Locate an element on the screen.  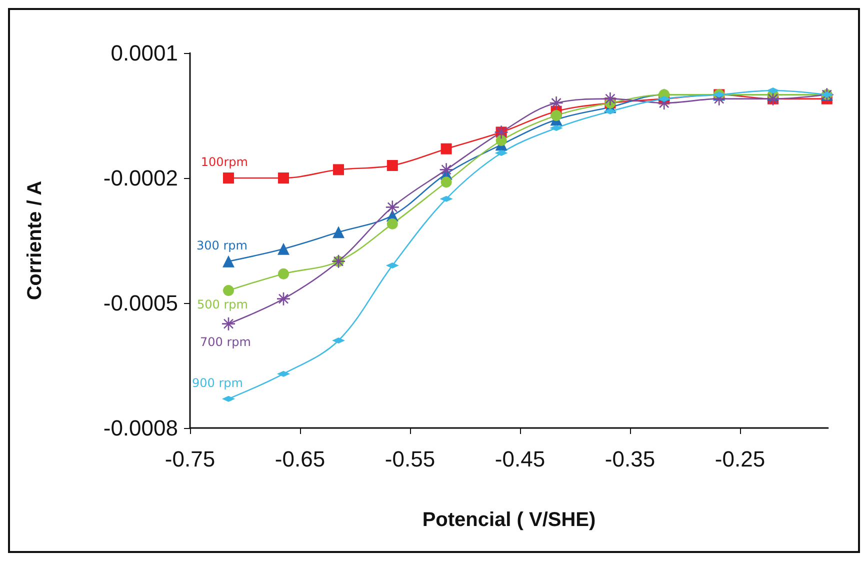
series-label: 700 rpm is located at coordinates (225, 341).